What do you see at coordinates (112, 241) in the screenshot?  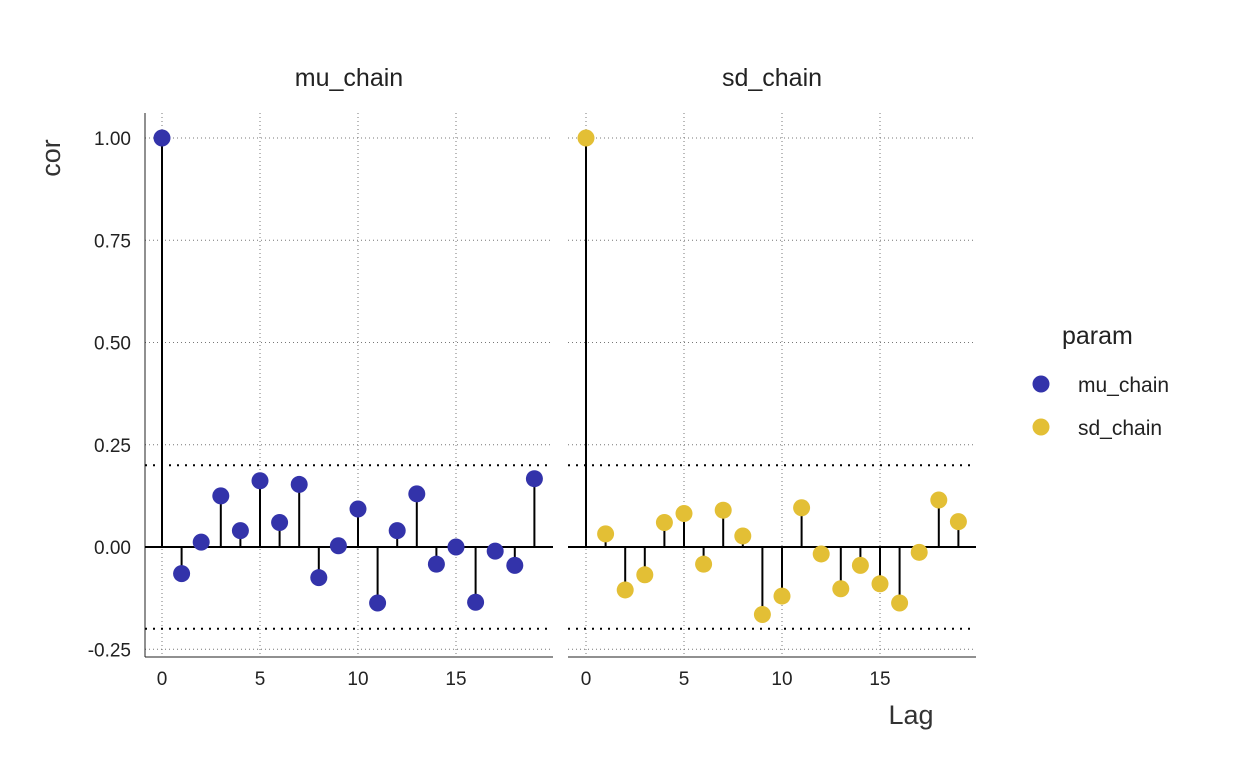 I see `y-tick-label: 0.75` at bounding box center [112, 241].